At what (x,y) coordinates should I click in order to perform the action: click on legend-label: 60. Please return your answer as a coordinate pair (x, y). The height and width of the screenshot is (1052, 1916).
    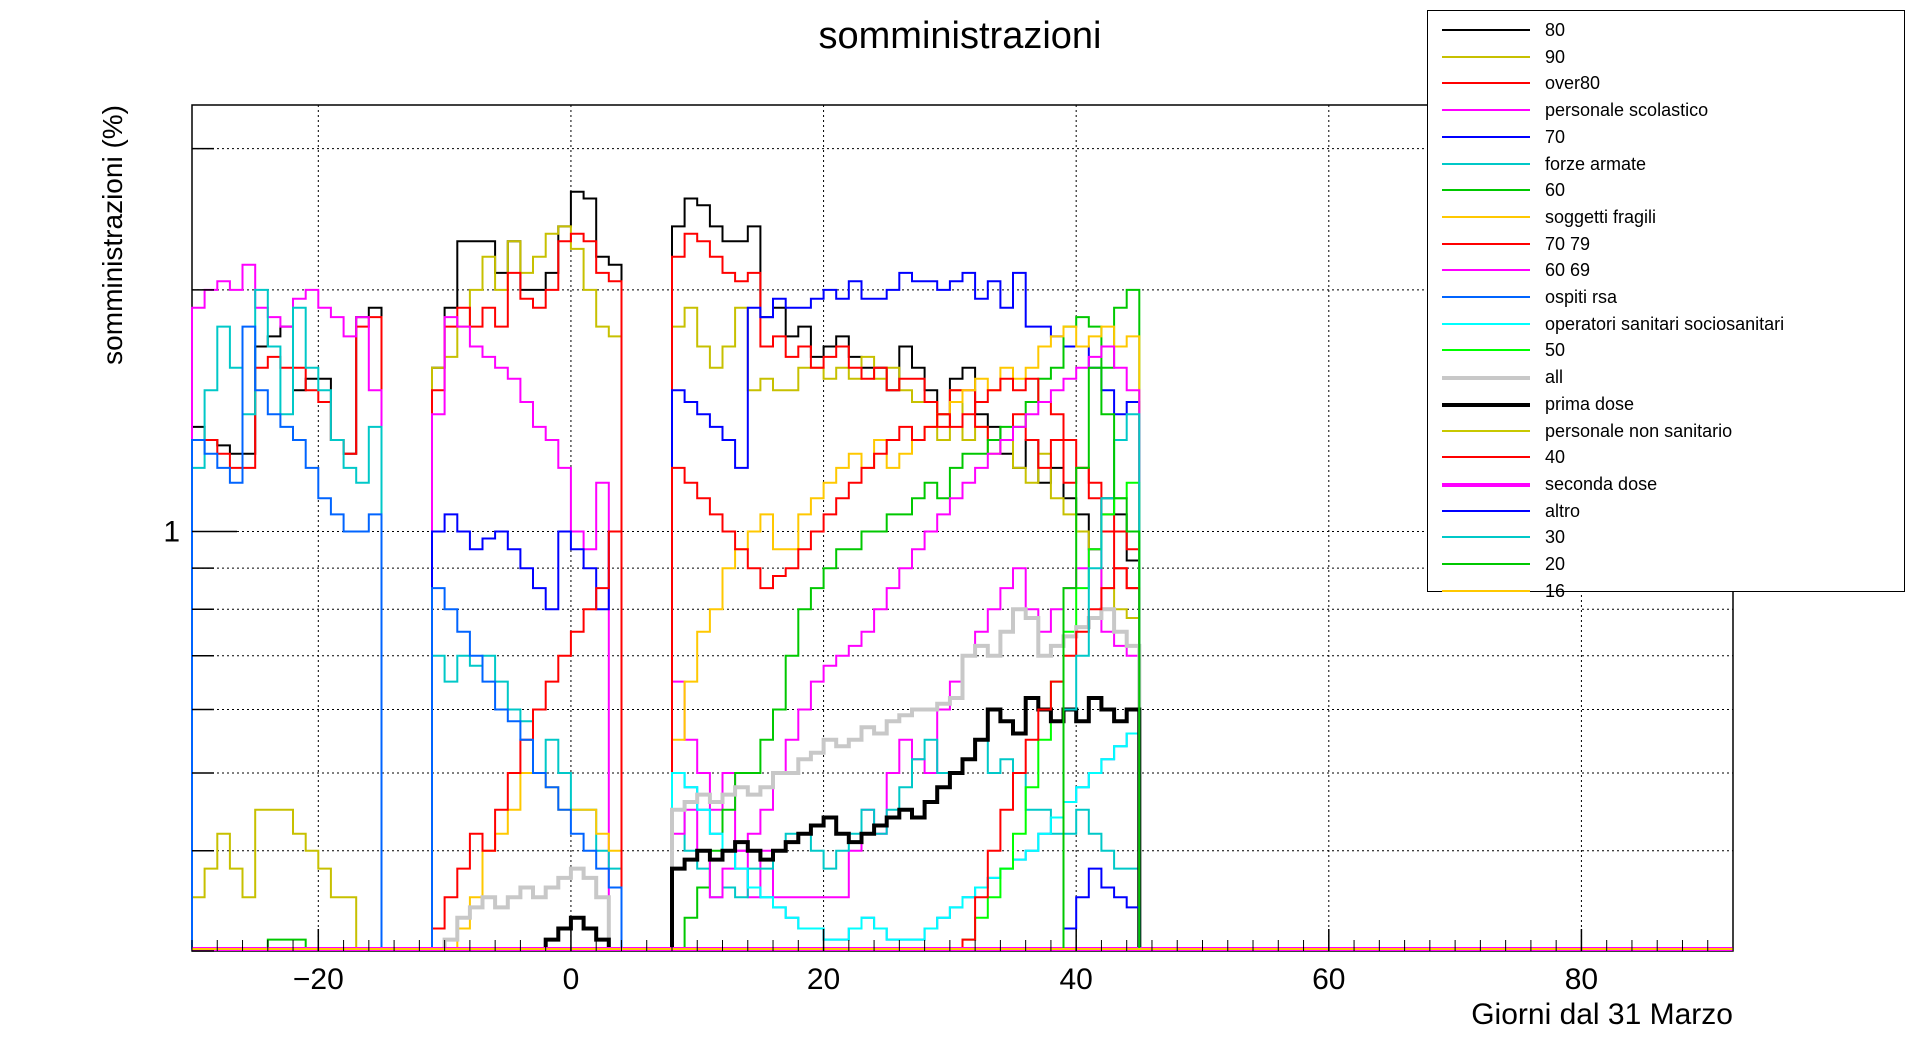
    Looking at the image, I should click on (1555, 190).